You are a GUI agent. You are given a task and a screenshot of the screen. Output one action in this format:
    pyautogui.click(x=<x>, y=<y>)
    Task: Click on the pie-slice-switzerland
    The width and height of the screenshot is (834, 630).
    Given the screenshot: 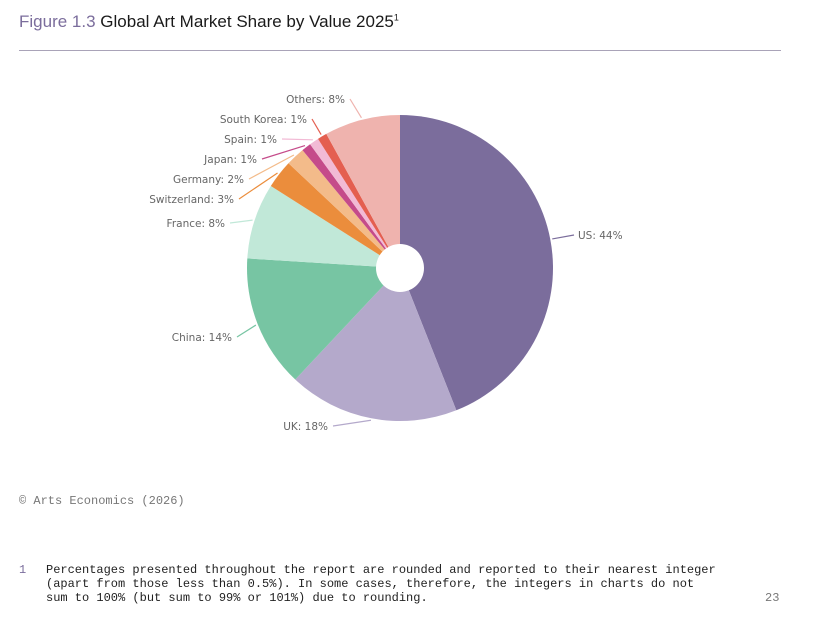 What is the action you would take?
    pyautogui.click(x=335, y=215)
    